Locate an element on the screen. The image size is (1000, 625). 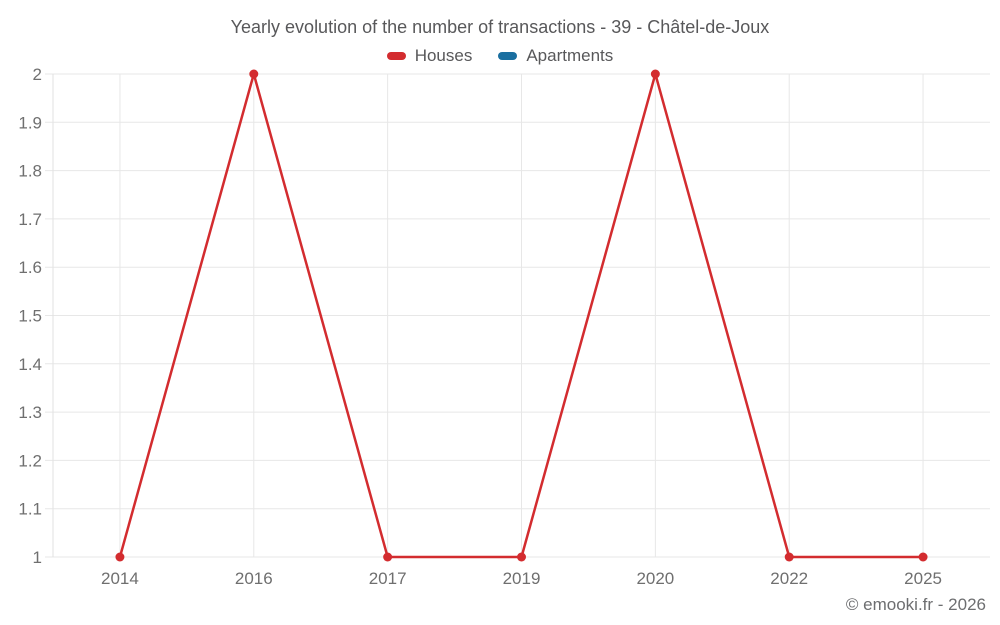
y-tick-label: 1.2 is located at coordinates (30, 460).